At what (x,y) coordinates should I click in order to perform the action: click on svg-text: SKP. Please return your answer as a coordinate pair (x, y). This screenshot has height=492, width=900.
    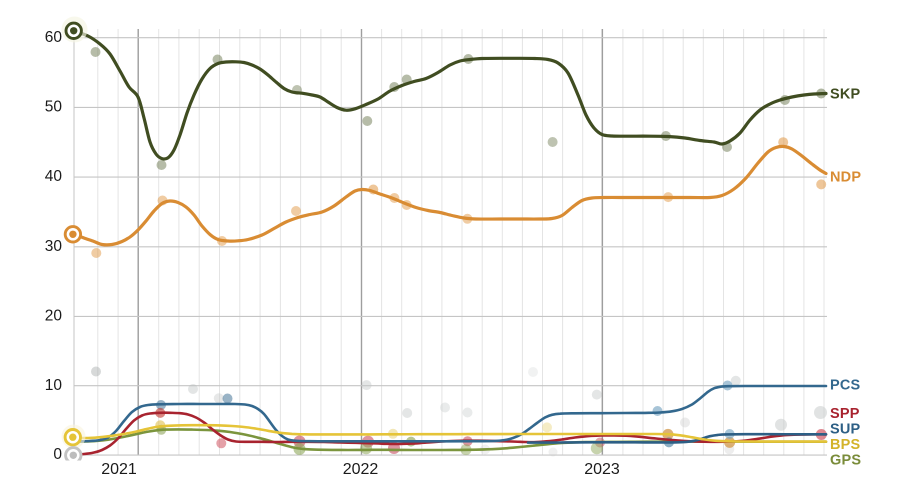
    Looking at the image, I should click on (845, 94).